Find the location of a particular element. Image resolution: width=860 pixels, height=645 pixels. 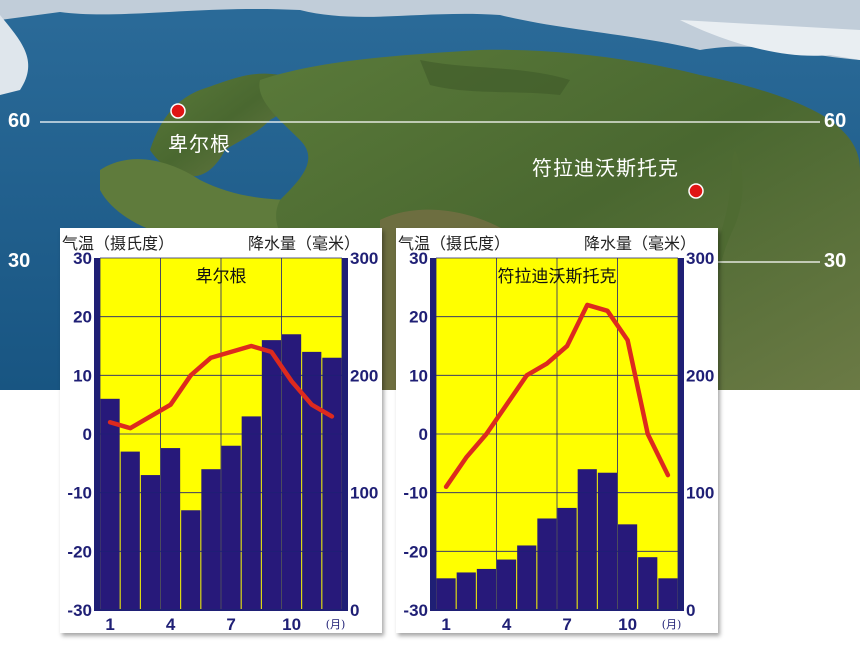

chart-title: 符拉迪沃斯托克 is located at coordinates (557, 277).